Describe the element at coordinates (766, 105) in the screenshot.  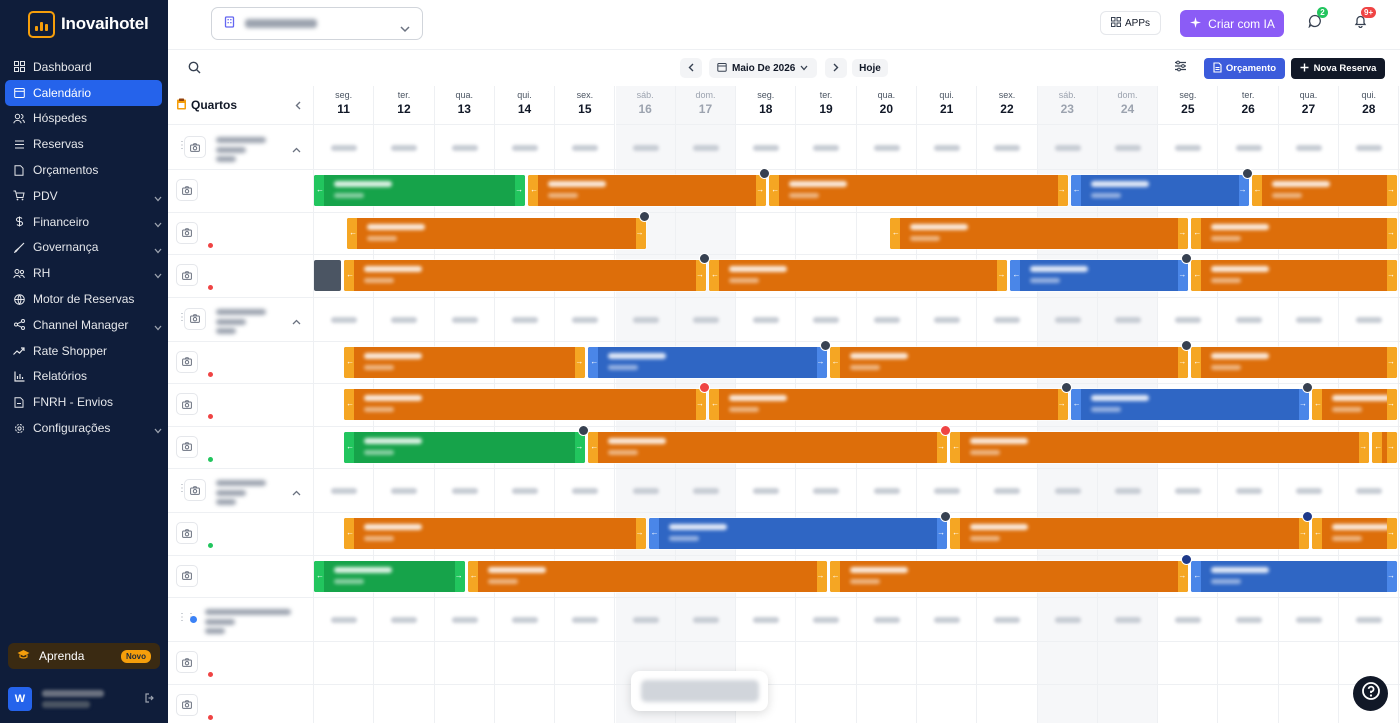
I see `day-header: seg. 18` at that location.